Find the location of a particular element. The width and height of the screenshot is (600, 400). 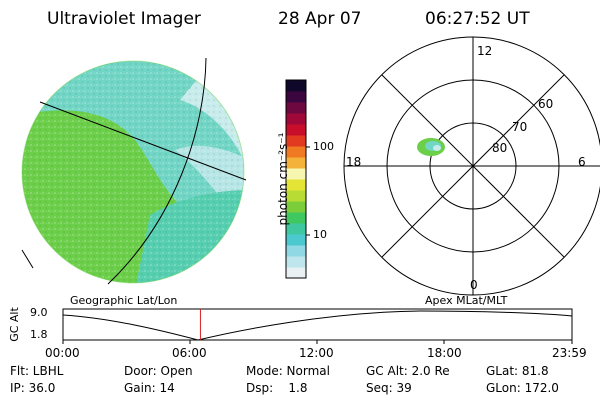

mlt-label-12: 12 is located at coordinates (485, 51).